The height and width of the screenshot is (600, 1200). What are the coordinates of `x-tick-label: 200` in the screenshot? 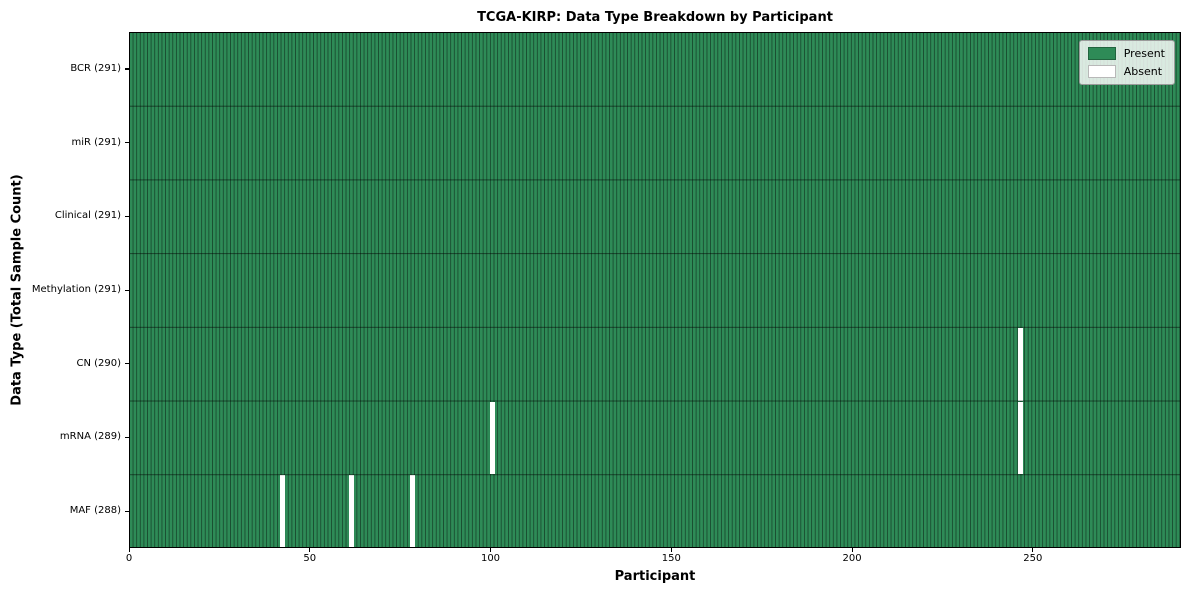 It's located at (852, 558).